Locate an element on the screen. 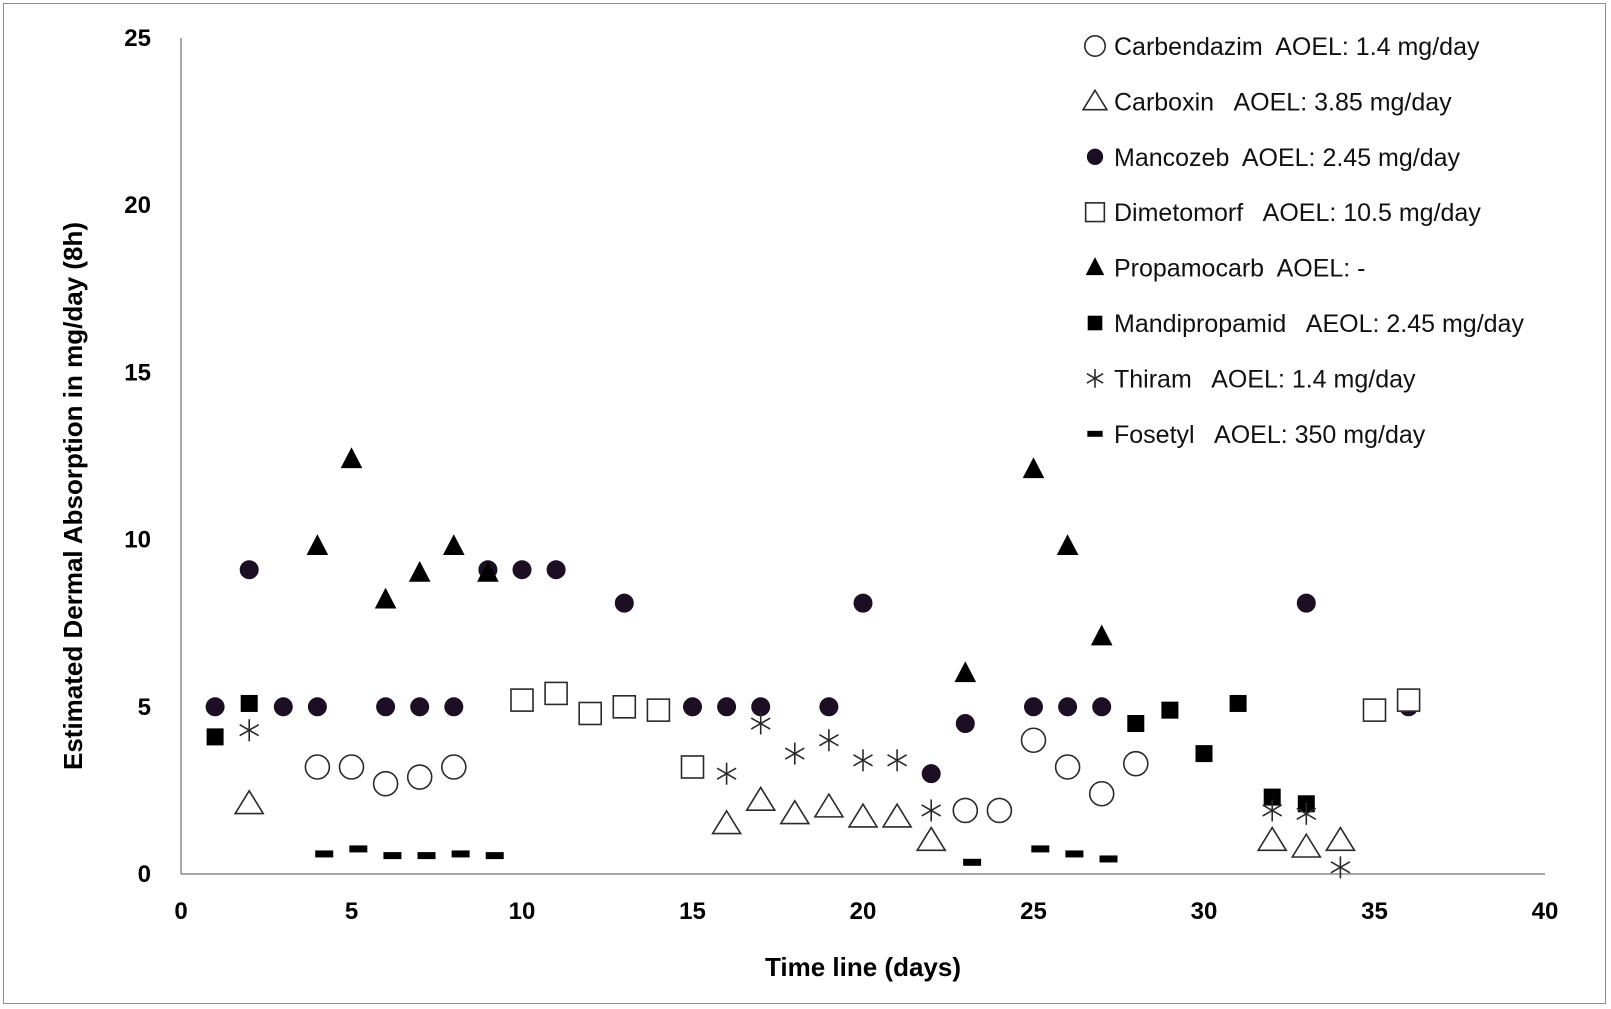  series-carboxin is located at coordinates (794, 821).